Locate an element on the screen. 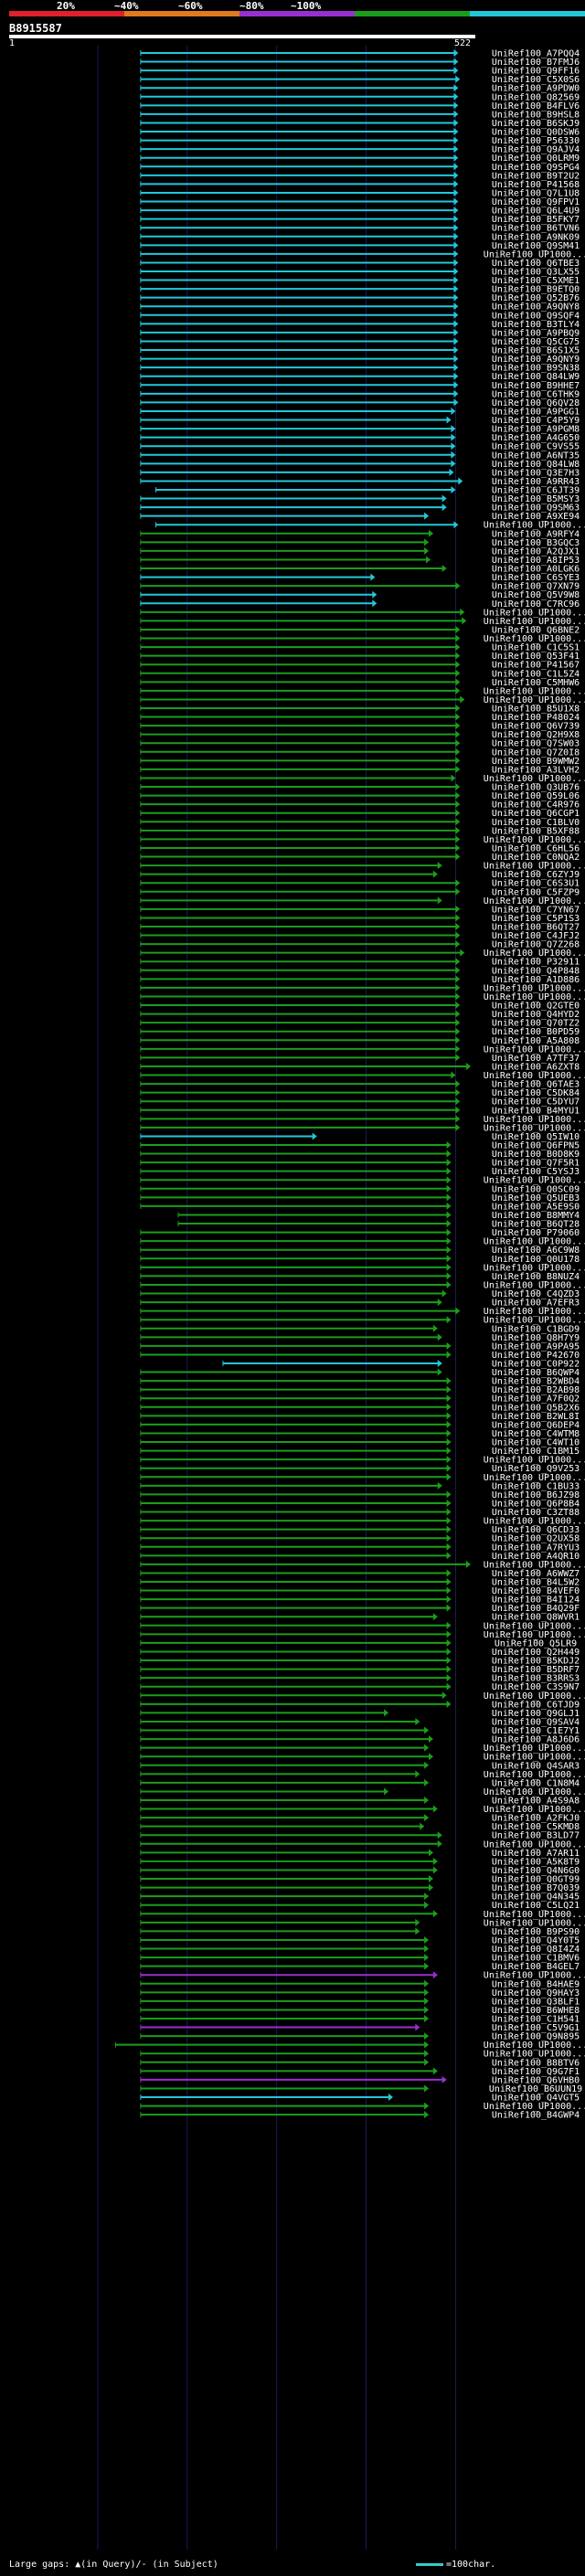  hit-label: UniRef100_B0D8K9 is located at coordinates (536, 1155).